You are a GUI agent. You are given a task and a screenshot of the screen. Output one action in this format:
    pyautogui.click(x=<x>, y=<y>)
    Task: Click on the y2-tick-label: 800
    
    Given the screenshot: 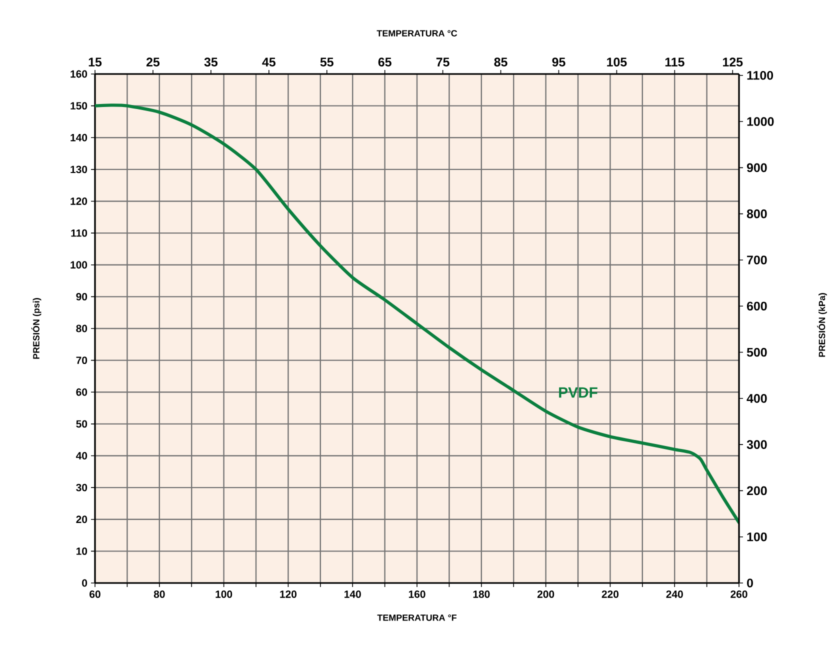 What is the action you would take?
    pyautogui.click(x=756, y=213)
    